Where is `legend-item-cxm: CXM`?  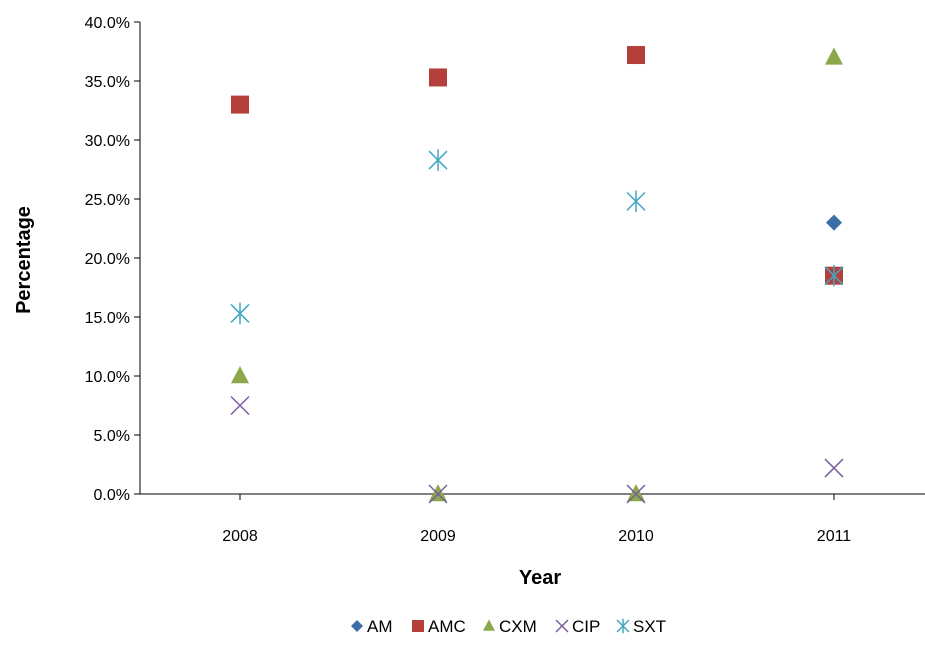
legend-item-cxm: CXM is located at coordinates (510, 626).